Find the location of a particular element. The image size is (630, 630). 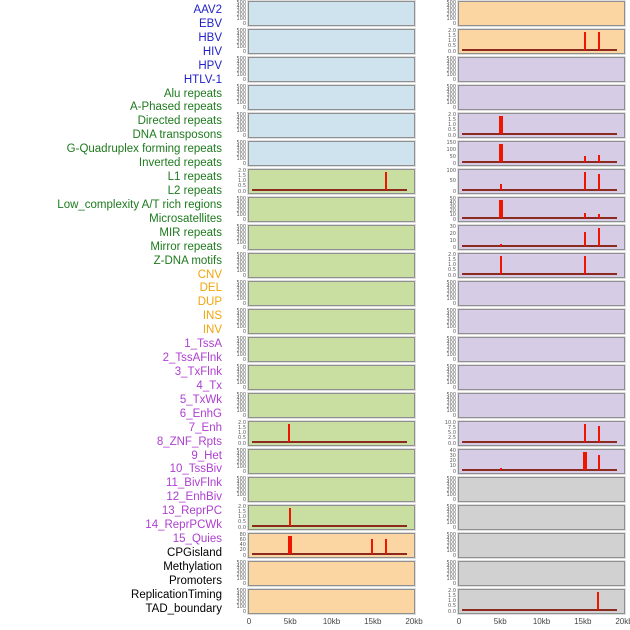

feature-label-11_BivFlnk: 11_BivFlnk is located at coordinates (193, 483).